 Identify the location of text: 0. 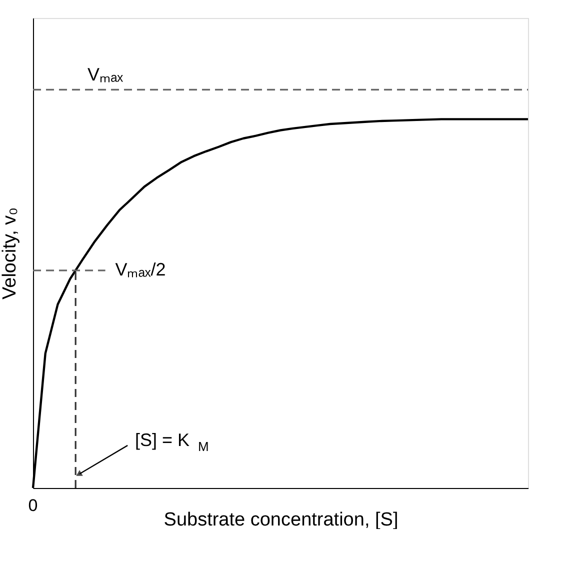
(33, 505).